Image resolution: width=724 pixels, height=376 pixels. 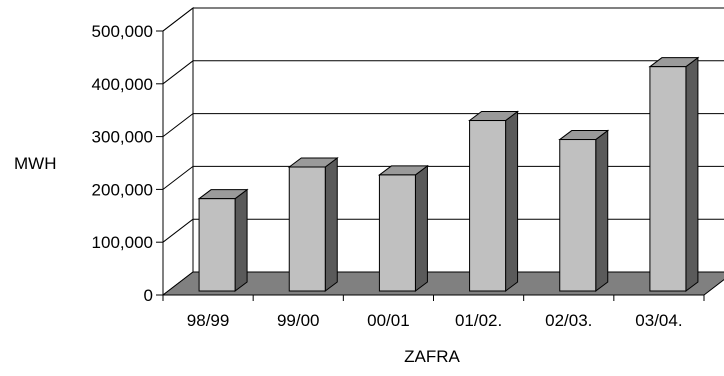 I want to click on y-tick-label: 400,000, so click(x=122, y=84).